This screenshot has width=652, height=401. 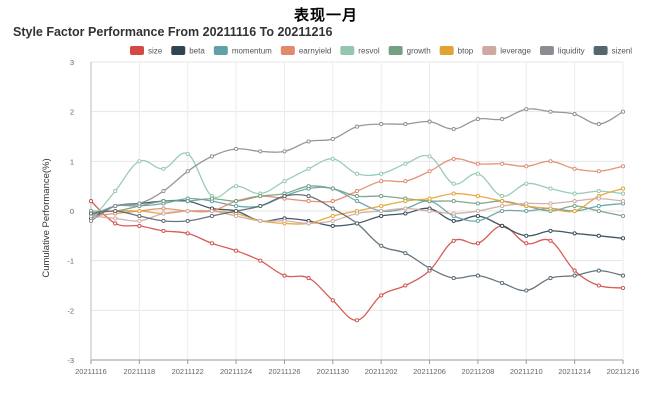 I want to click on legend-item-btop: btop, so click(x=456, y=51).